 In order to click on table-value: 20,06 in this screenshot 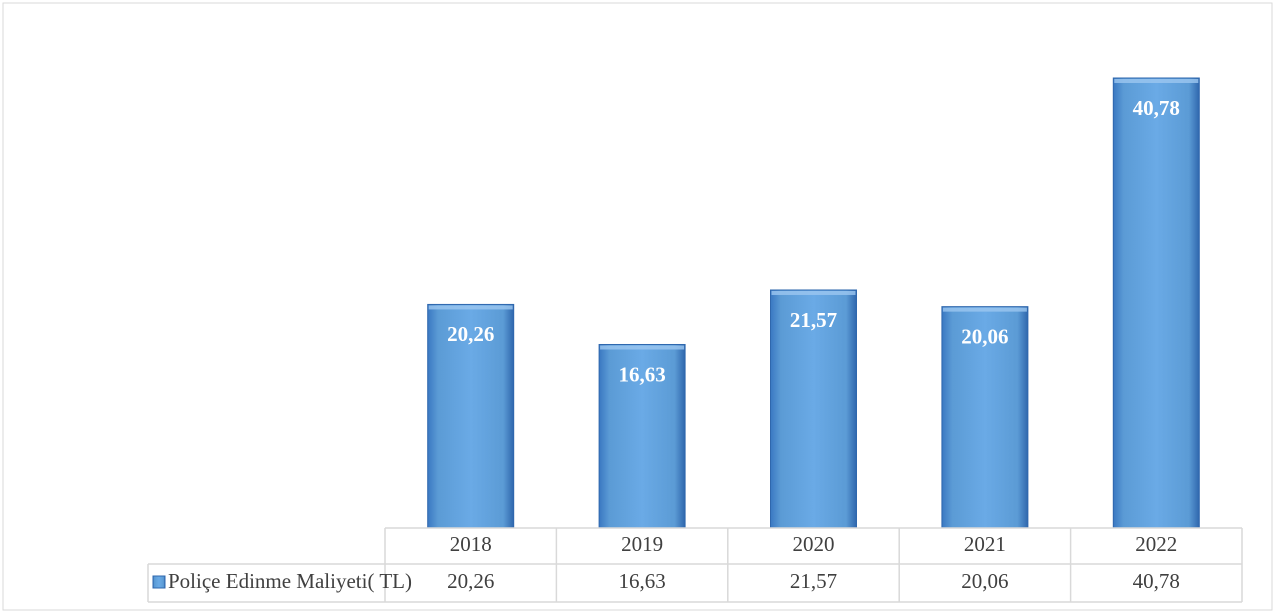, I will do `click(984, 581)`.